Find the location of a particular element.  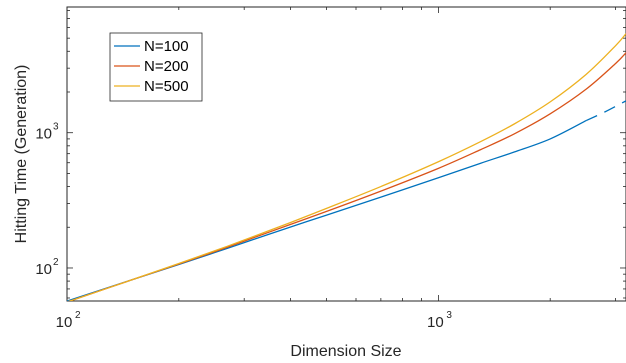

legend-box is located at coordinates (156, 67).